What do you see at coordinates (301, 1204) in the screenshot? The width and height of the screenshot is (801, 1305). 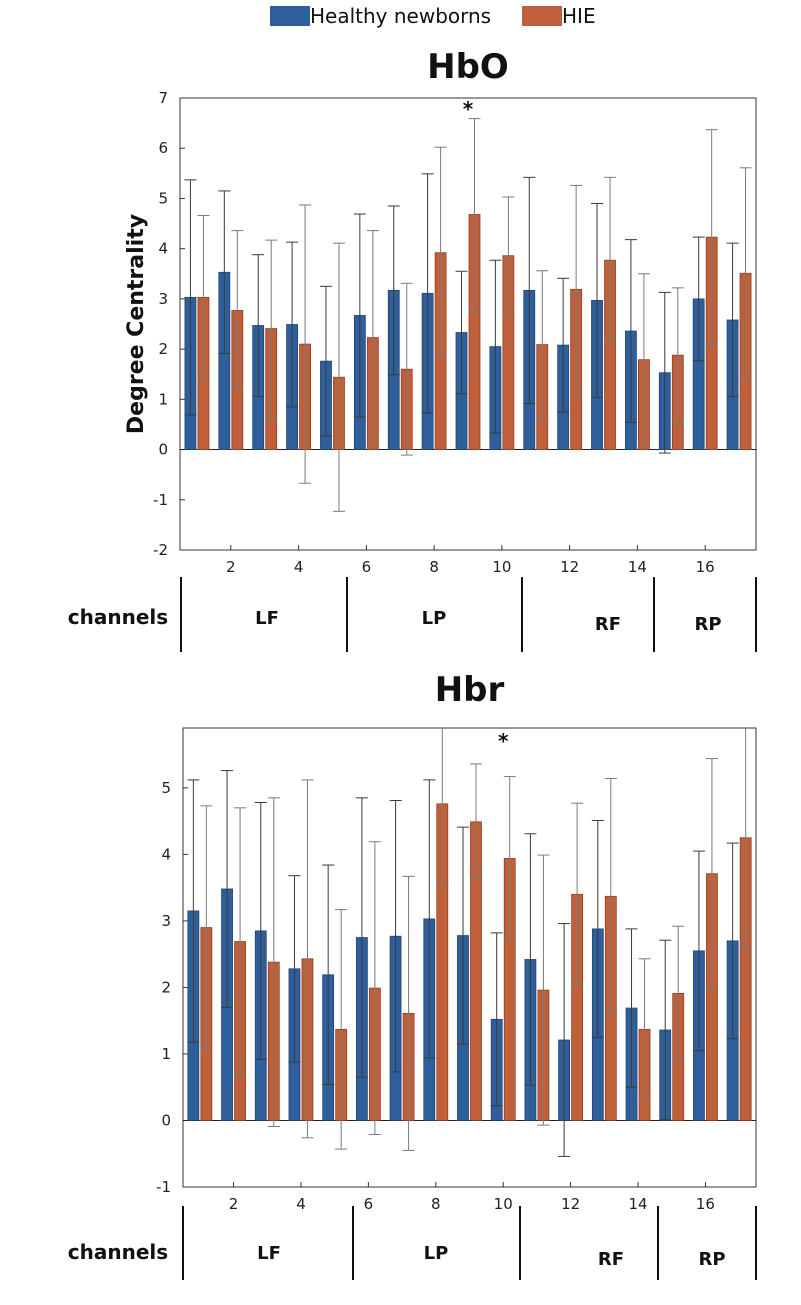 I see `hbr-x-tick-label: 4` at bounding box center [301, 1204].